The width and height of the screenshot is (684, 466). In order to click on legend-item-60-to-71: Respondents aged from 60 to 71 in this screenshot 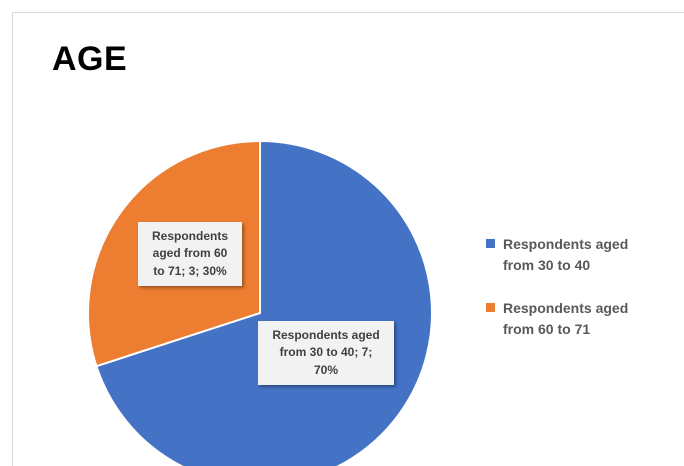, I will do `click(576, 319)`.